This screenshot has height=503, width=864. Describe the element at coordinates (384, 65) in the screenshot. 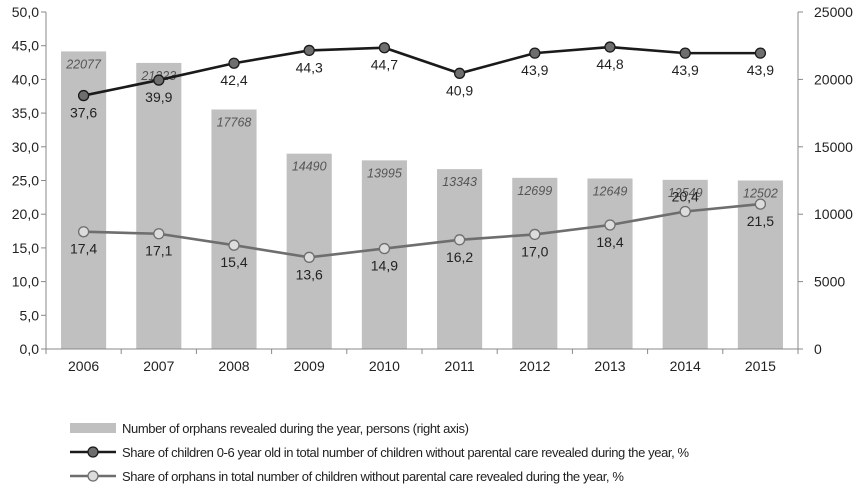

I see `series-1-label-2010: 44,7` at that location.